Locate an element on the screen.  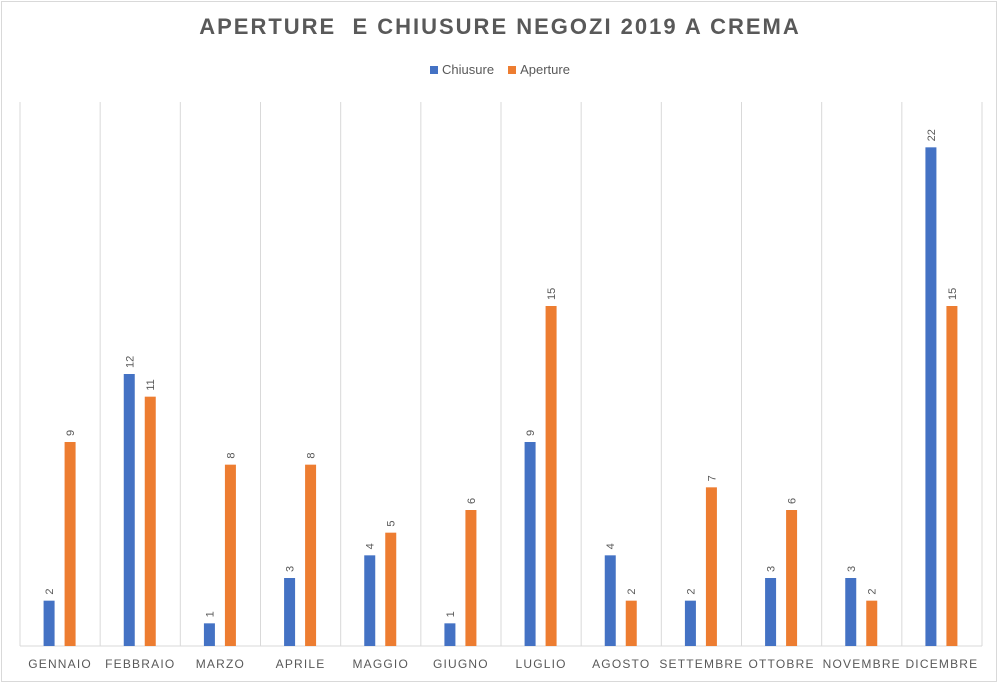
bar-chiusure-marzo is located at coordinates (209, 634).